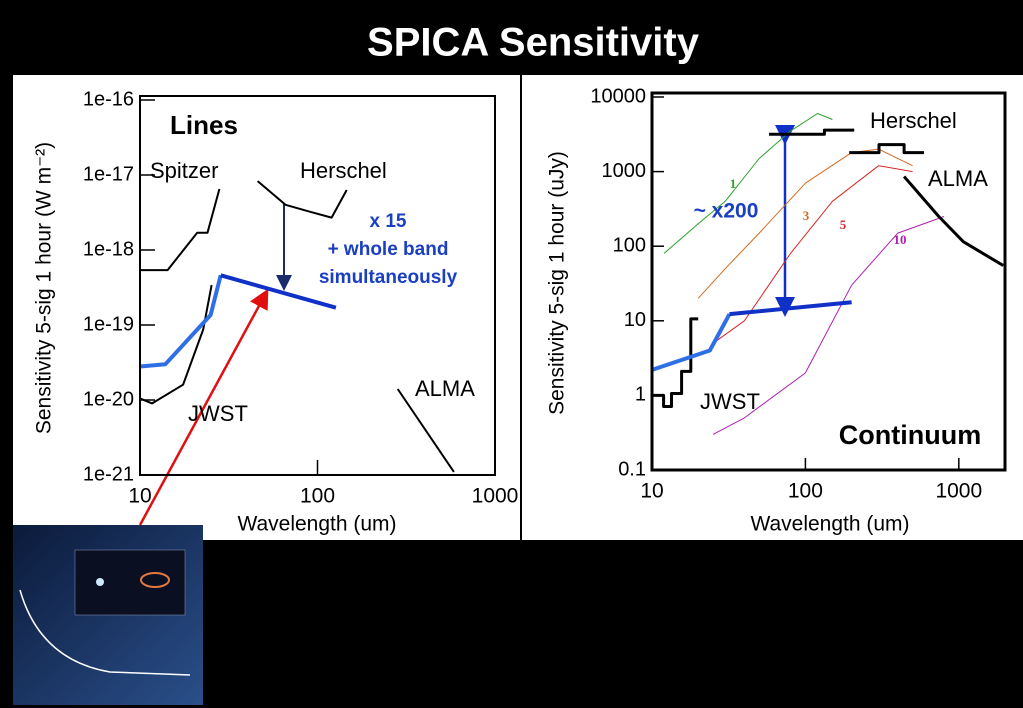  I want to click on annotation: ~ x200, so click(726, 211).